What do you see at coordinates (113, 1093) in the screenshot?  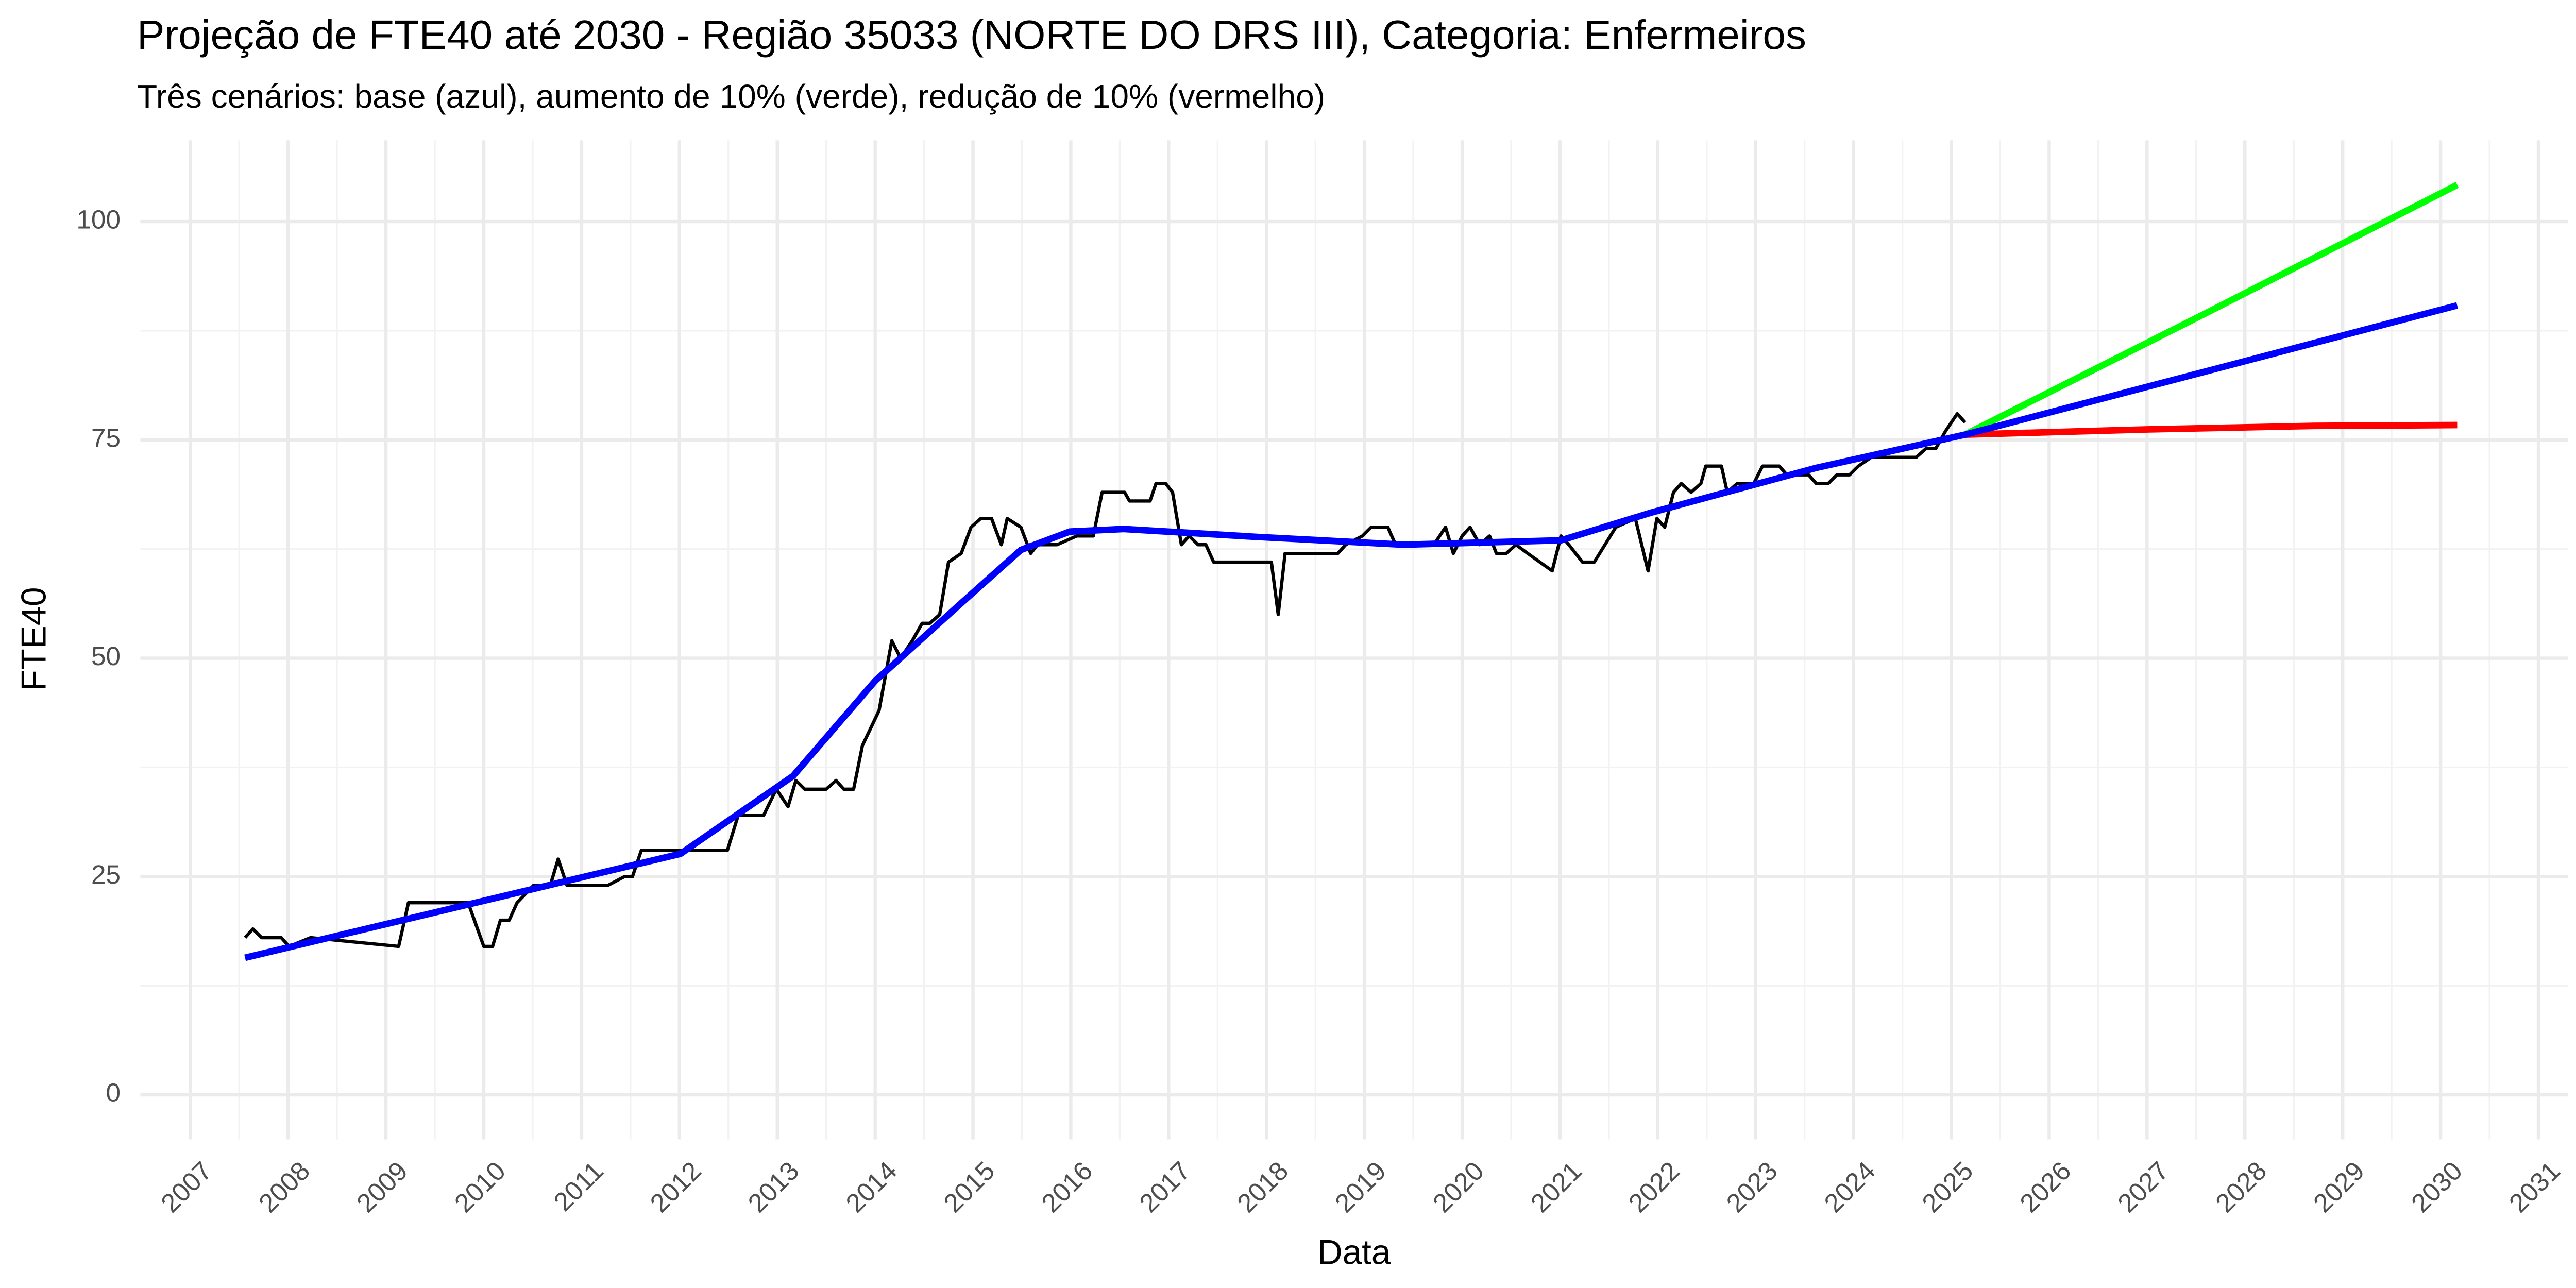 I see `y-tick-label: 0` at bounding box center [113, 1093].